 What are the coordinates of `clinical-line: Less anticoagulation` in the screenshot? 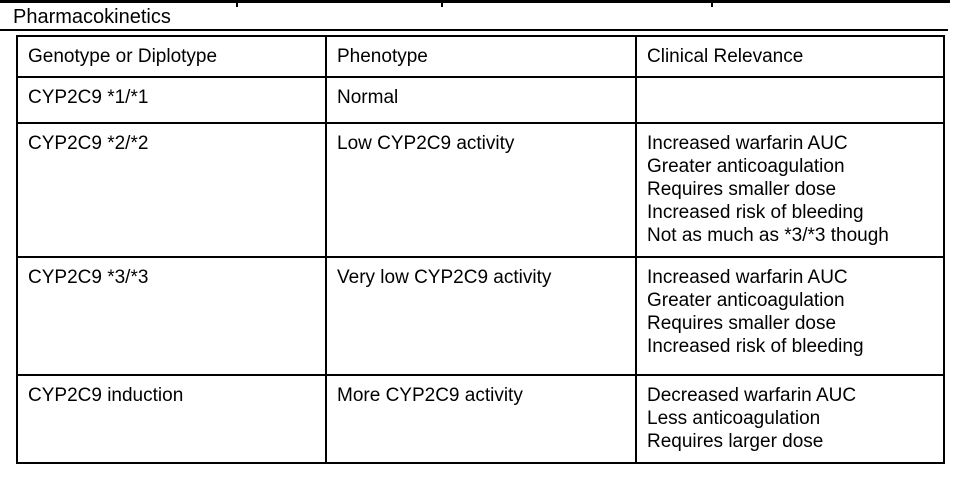 It's located at (734, 418).